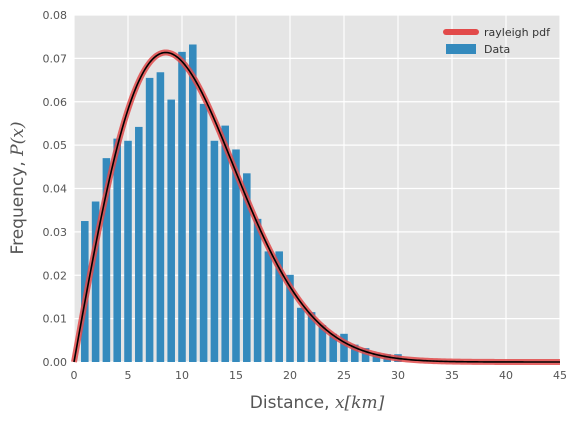  Describe the element at coordinates (461, 49) in the screenshot. I see `legend-bar-swatch` at that location.